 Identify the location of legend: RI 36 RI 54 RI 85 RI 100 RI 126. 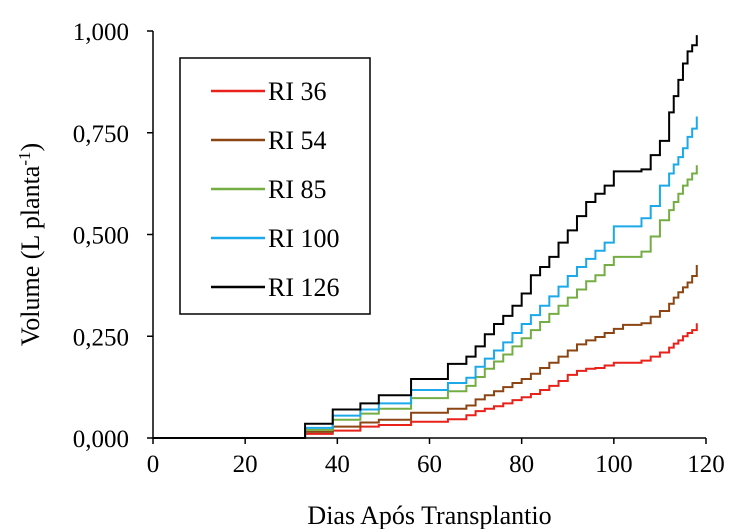
(275, 186).